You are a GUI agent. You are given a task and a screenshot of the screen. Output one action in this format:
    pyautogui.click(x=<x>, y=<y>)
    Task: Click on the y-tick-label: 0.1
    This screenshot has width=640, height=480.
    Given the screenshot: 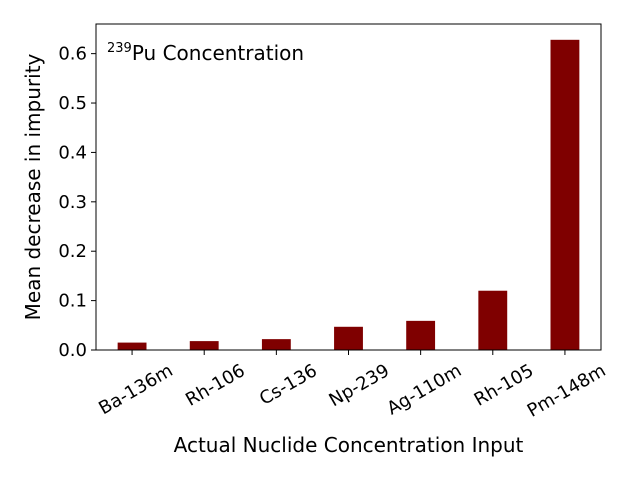 What is the action you would take?
    pyautogui.click(x=72, y=301)
    